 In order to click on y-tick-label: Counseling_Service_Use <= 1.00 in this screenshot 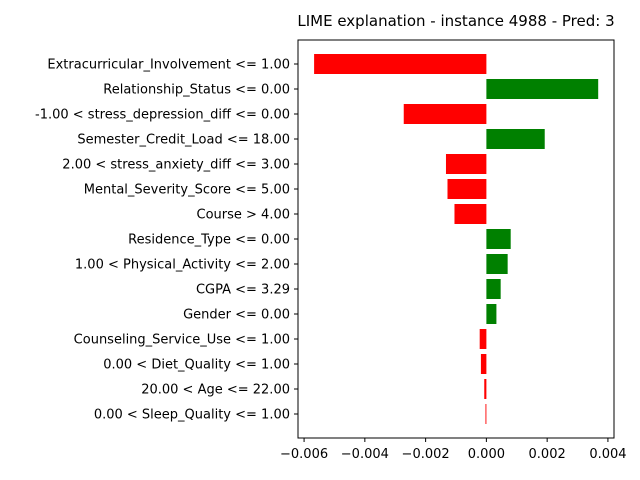, I will do `click(182, 340)`.